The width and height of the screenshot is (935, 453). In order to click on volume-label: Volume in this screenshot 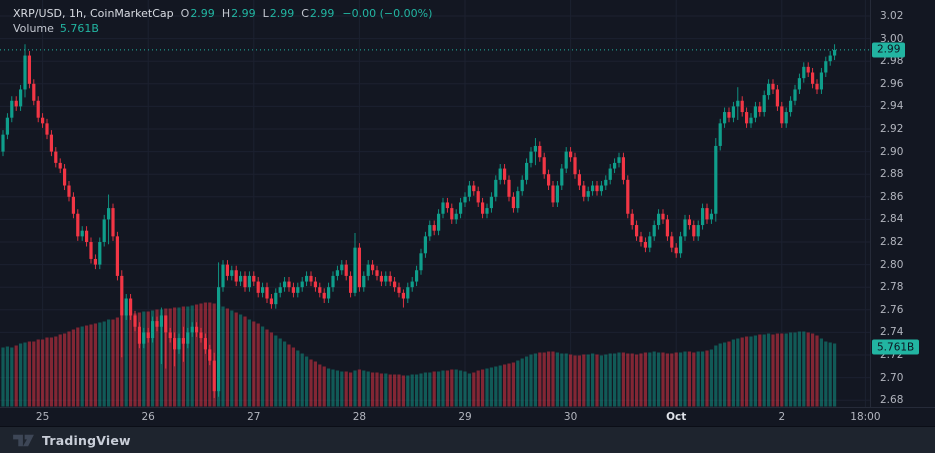, I will do `click(33, 28)`.